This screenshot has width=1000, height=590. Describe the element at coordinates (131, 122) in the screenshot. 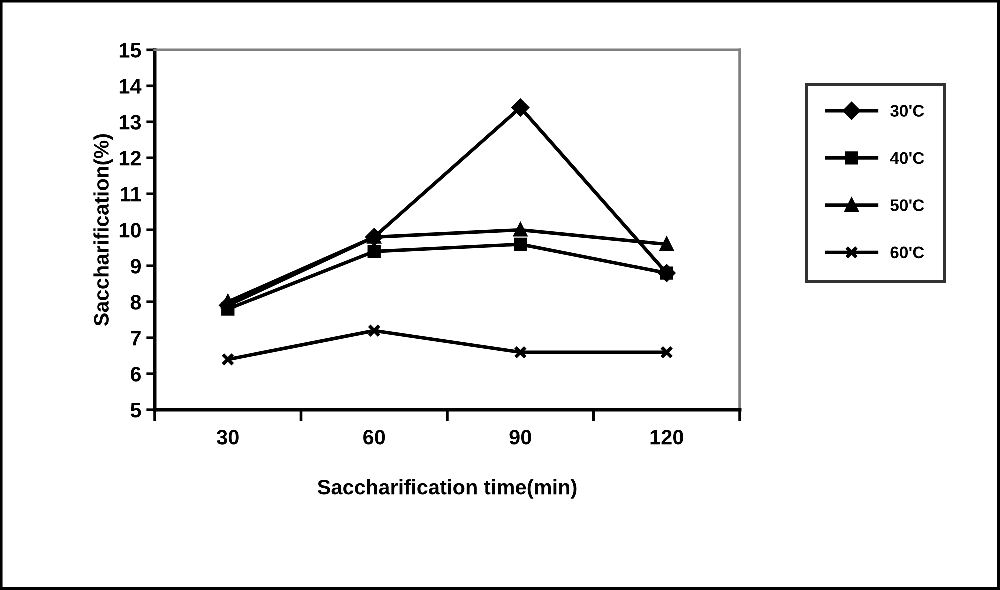

I see `y-tick-label: 13` at that location.